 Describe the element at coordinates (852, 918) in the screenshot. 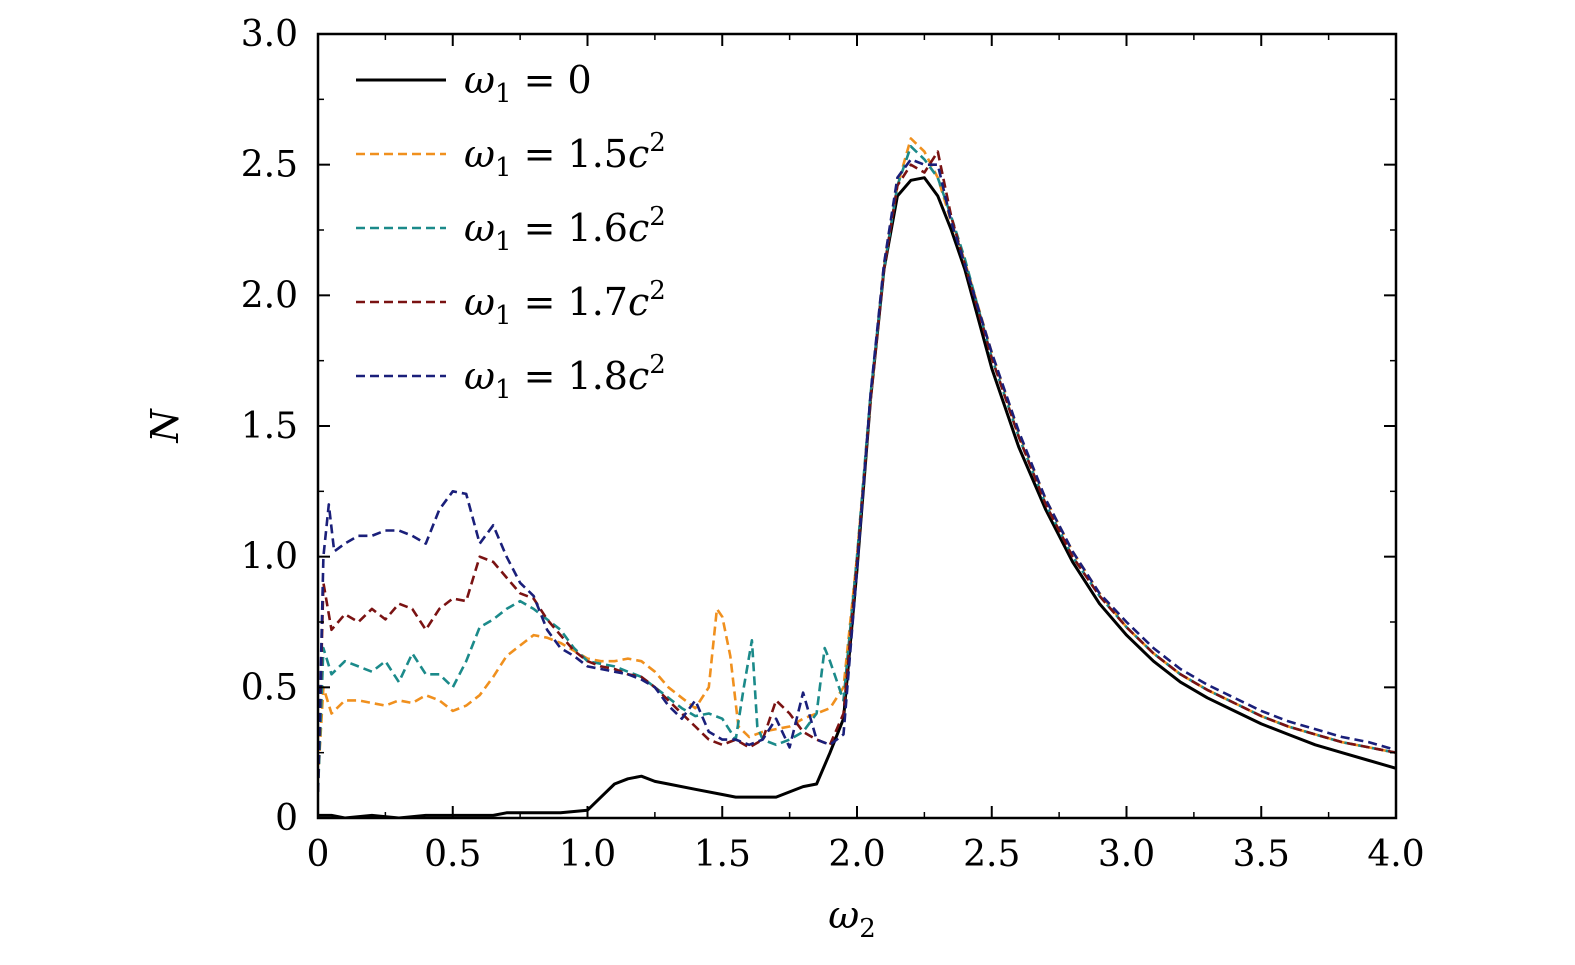

I see `x-axis-label: ω2` at that location.